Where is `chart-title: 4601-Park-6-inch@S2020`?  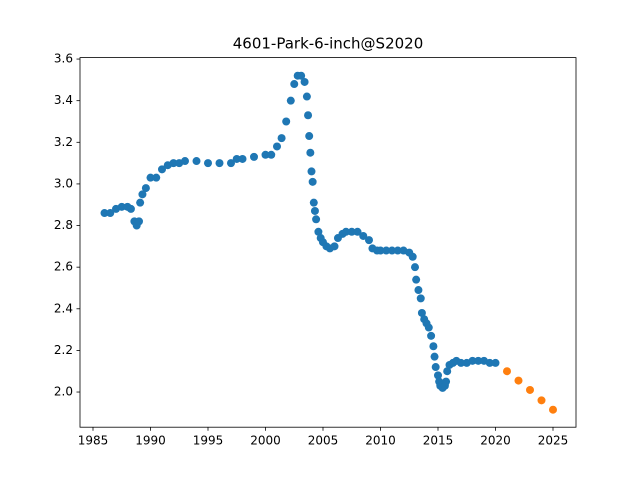 chart-title: 4601-Park-6-inch@S2020 is located at coordinates (328, 44).